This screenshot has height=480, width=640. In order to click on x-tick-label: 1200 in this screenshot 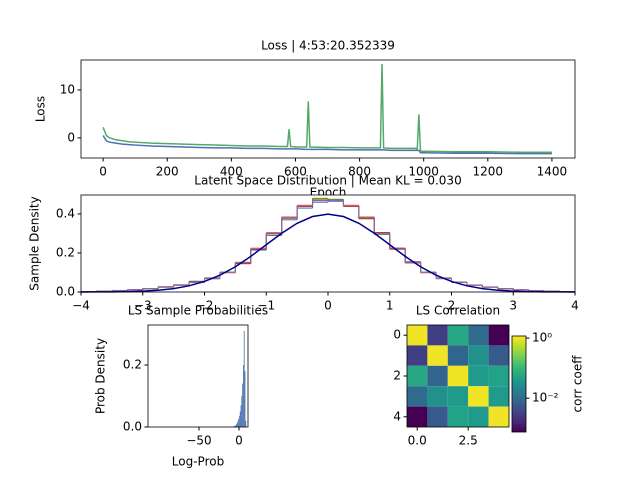, I will do `click(488, 172)`.